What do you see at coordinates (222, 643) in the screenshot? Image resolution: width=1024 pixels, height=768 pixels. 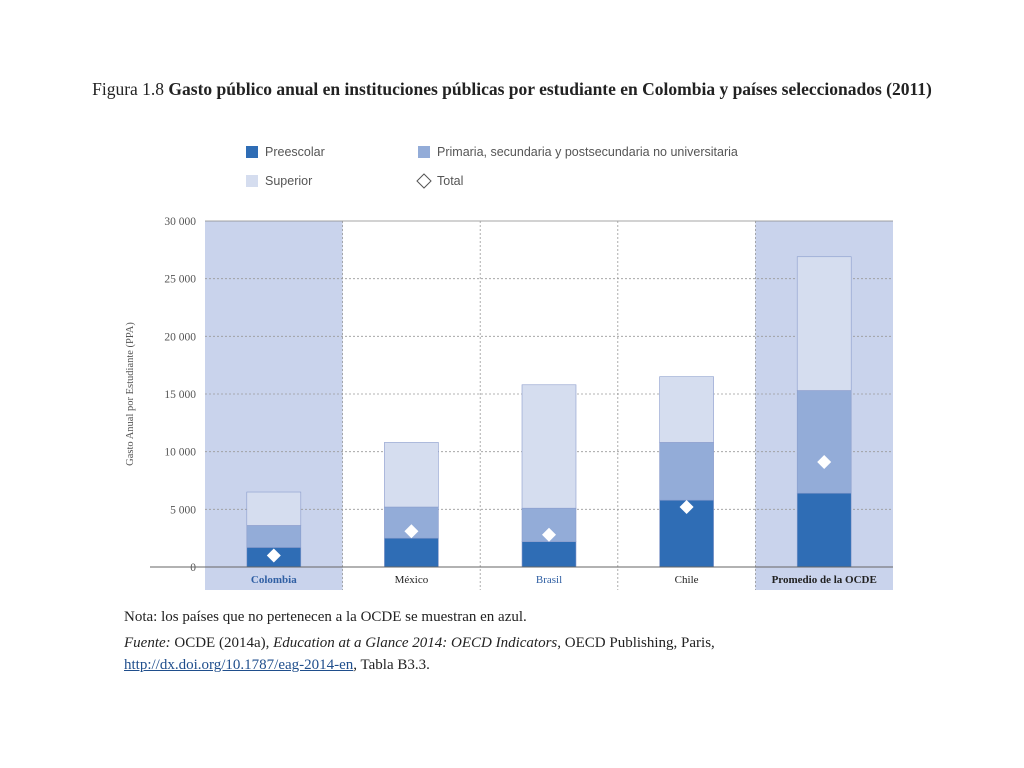 I see `source-text-1: OCDE (2014a),` at bounding box center [222, 643].